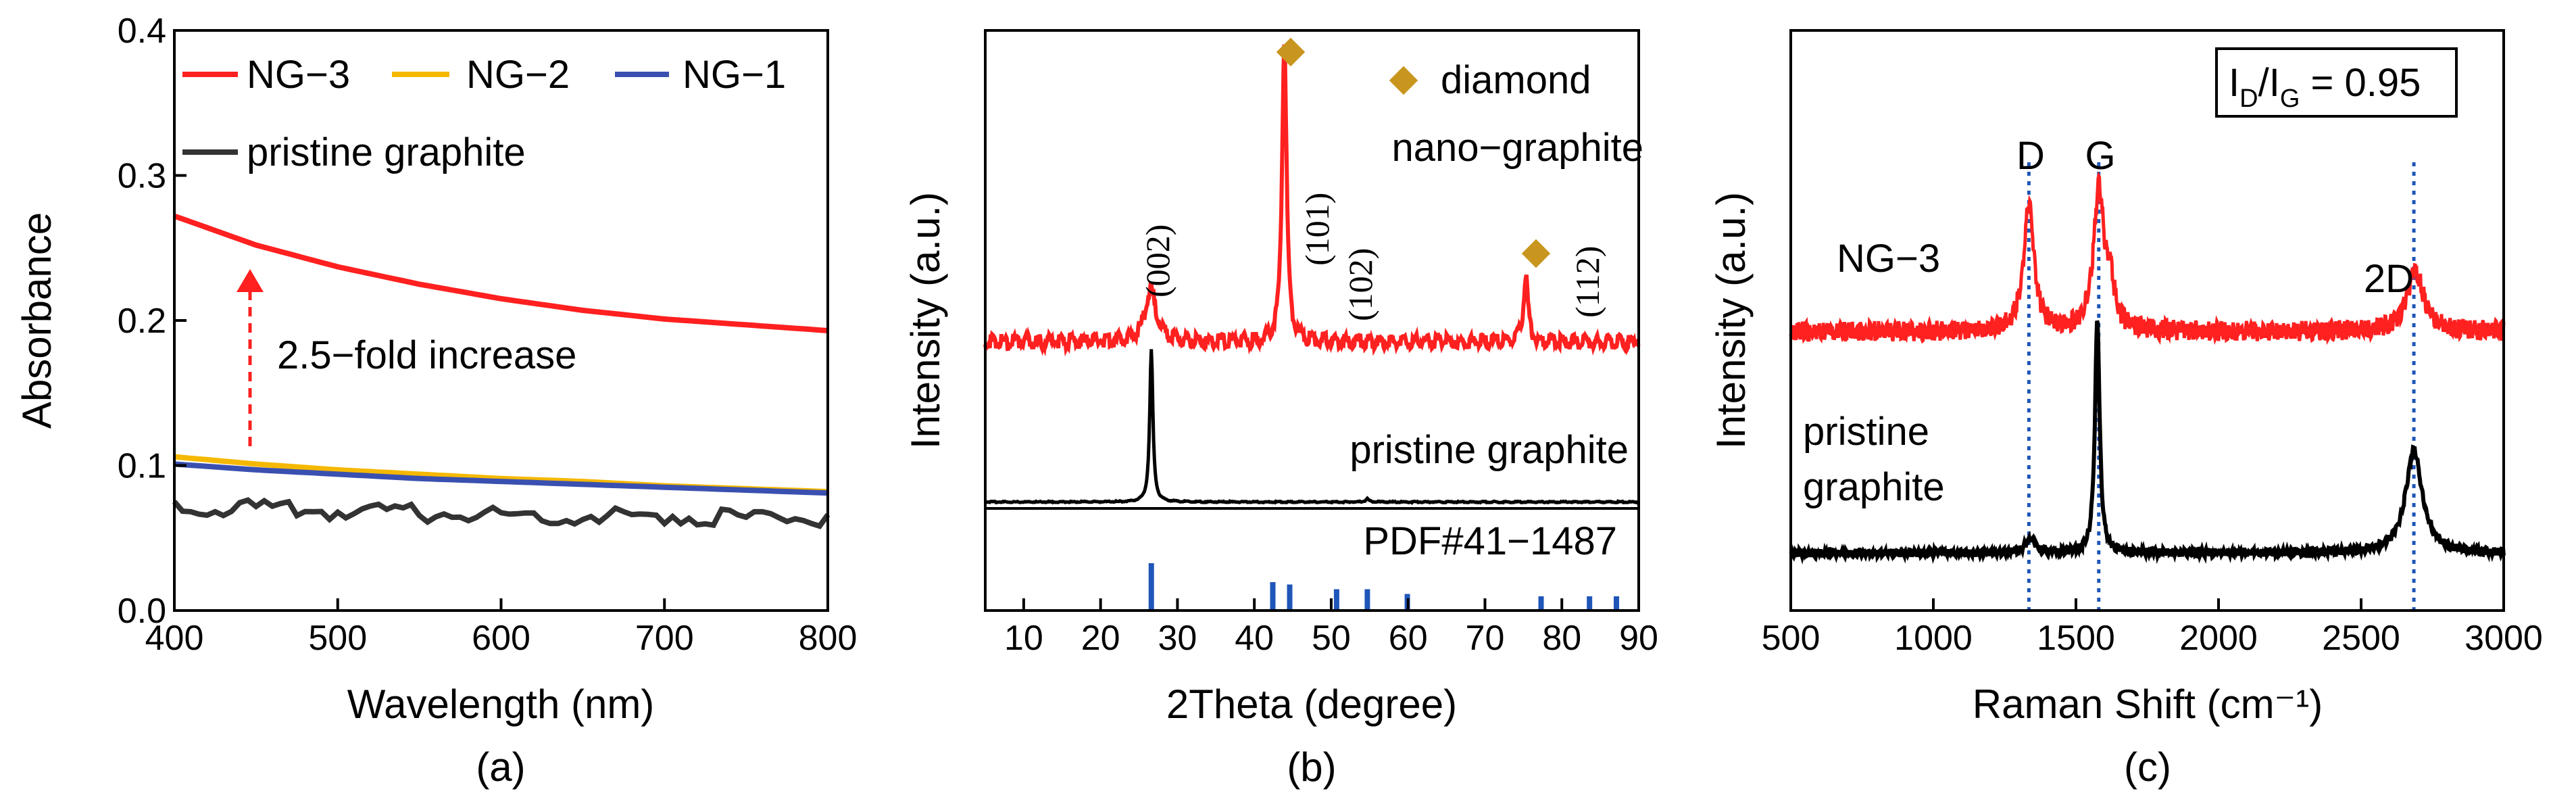 The height and width of the screenshot is (812, 2576). What do you see at coordinates (2389, 279) in the screenshot?
I see `raman-2d-band-label: 2D` at bounding box center [2389, 279].